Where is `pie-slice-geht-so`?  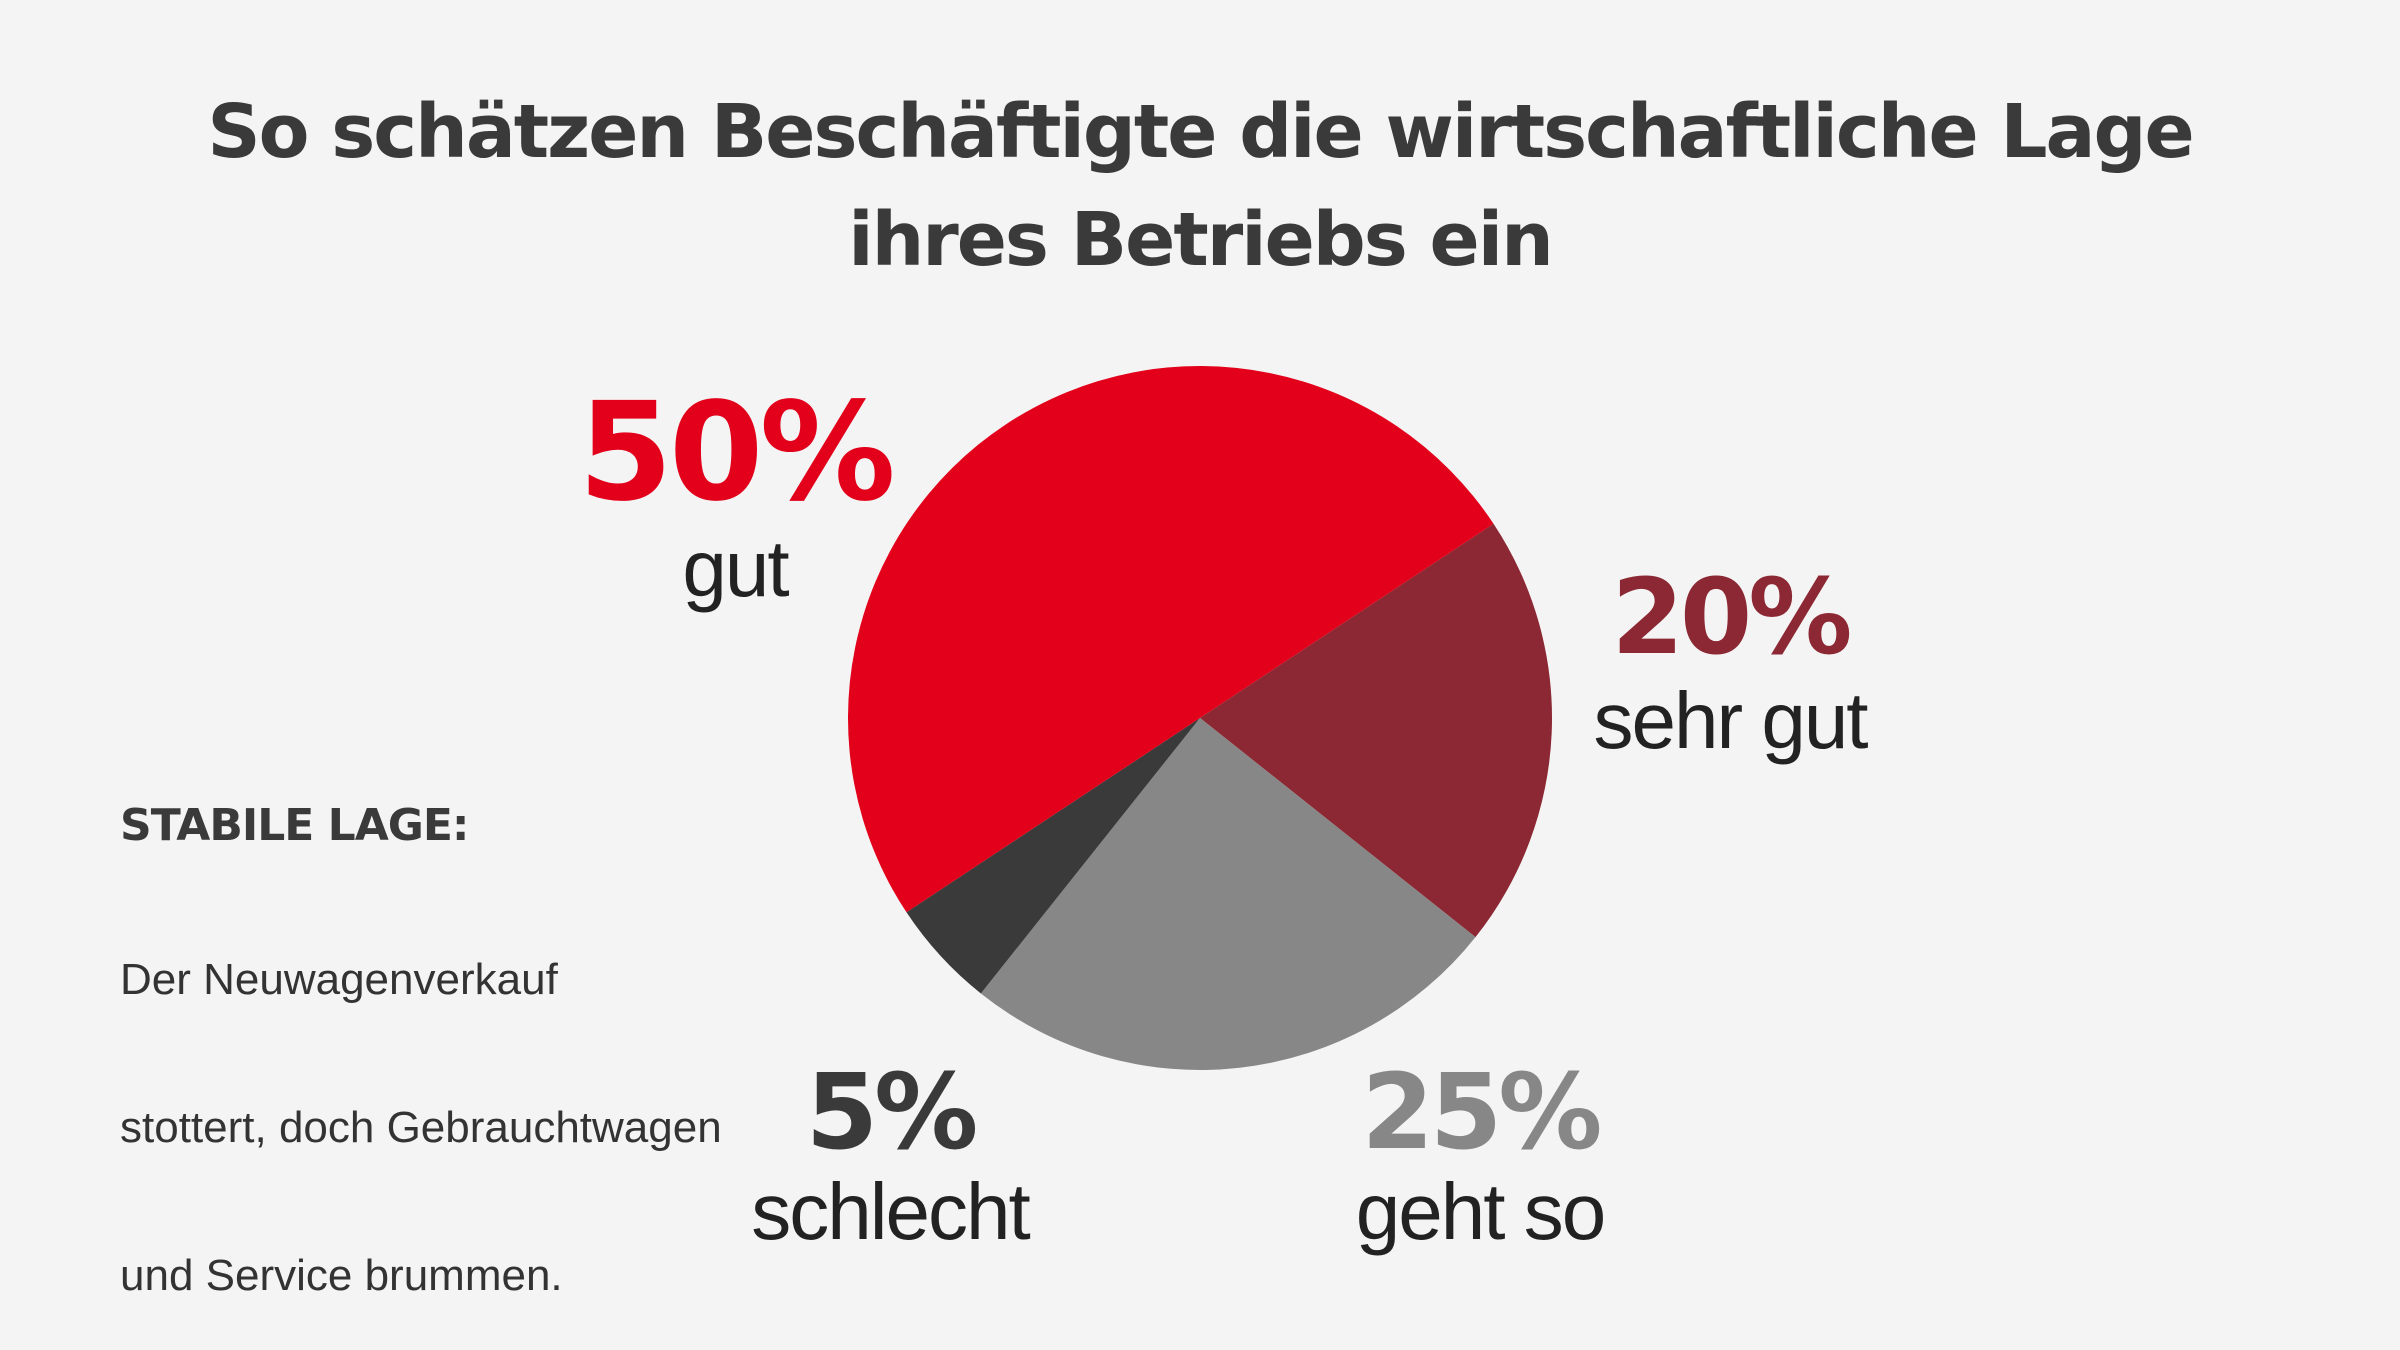 pie-slice-geht-so is located at coordinates (1228, 894).